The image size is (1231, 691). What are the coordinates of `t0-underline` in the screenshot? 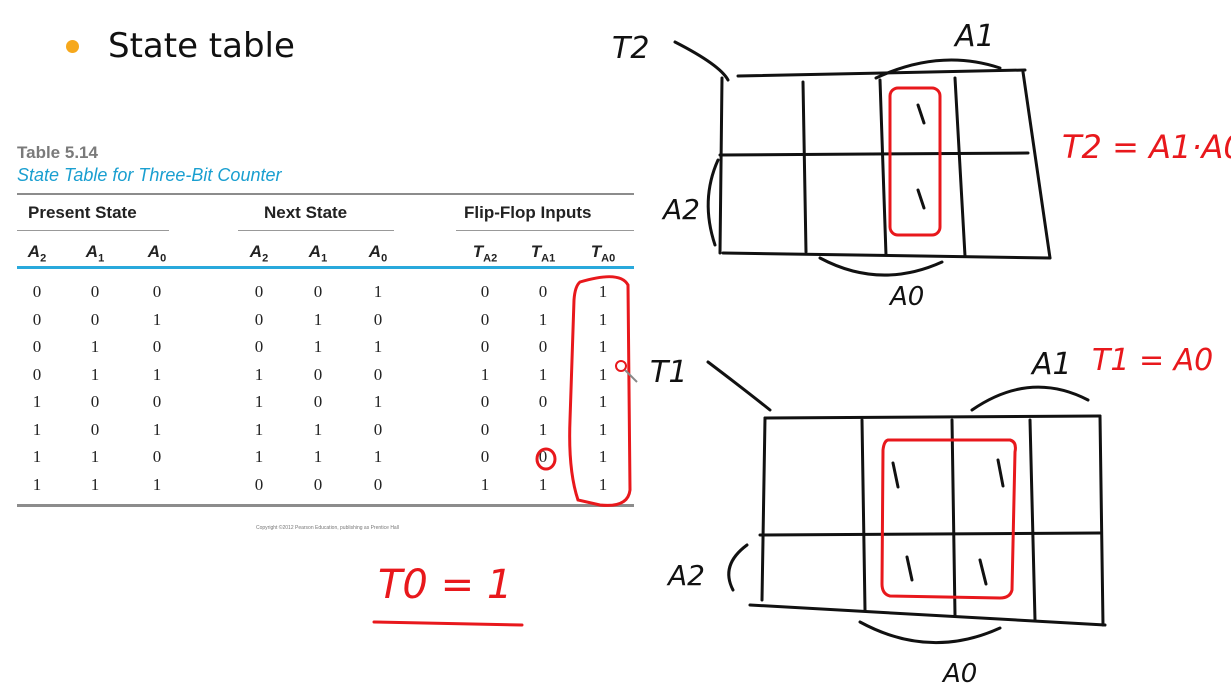 It's located at (448, 623).